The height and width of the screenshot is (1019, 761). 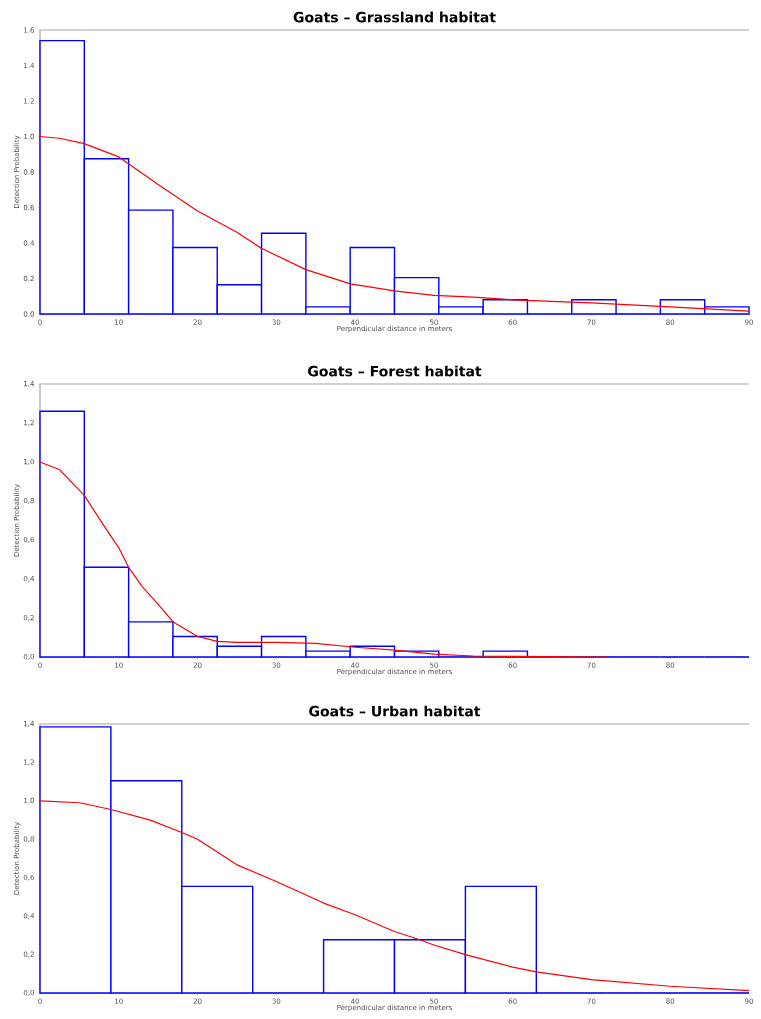 What do you see at coordinates (394, 17) in the screenshot?
I see `chart-title: Goats – Grassland habitat` at bounding box center [394, 17].